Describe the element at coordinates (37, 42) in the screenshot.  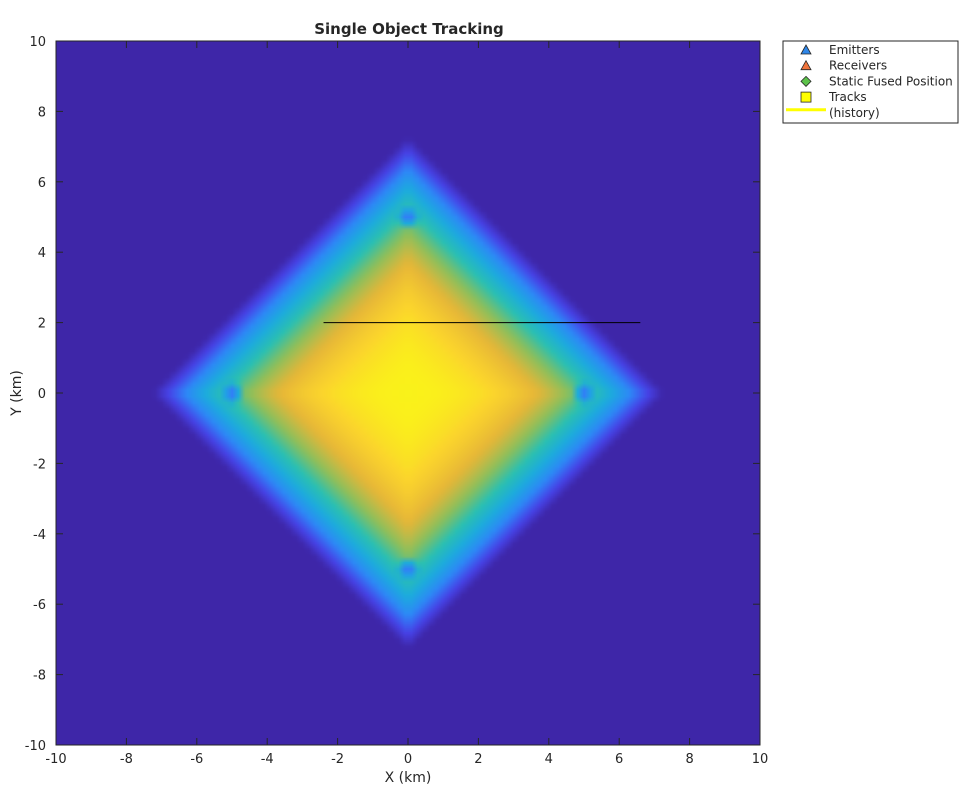
I see `y-tick-label: 10` at that location.